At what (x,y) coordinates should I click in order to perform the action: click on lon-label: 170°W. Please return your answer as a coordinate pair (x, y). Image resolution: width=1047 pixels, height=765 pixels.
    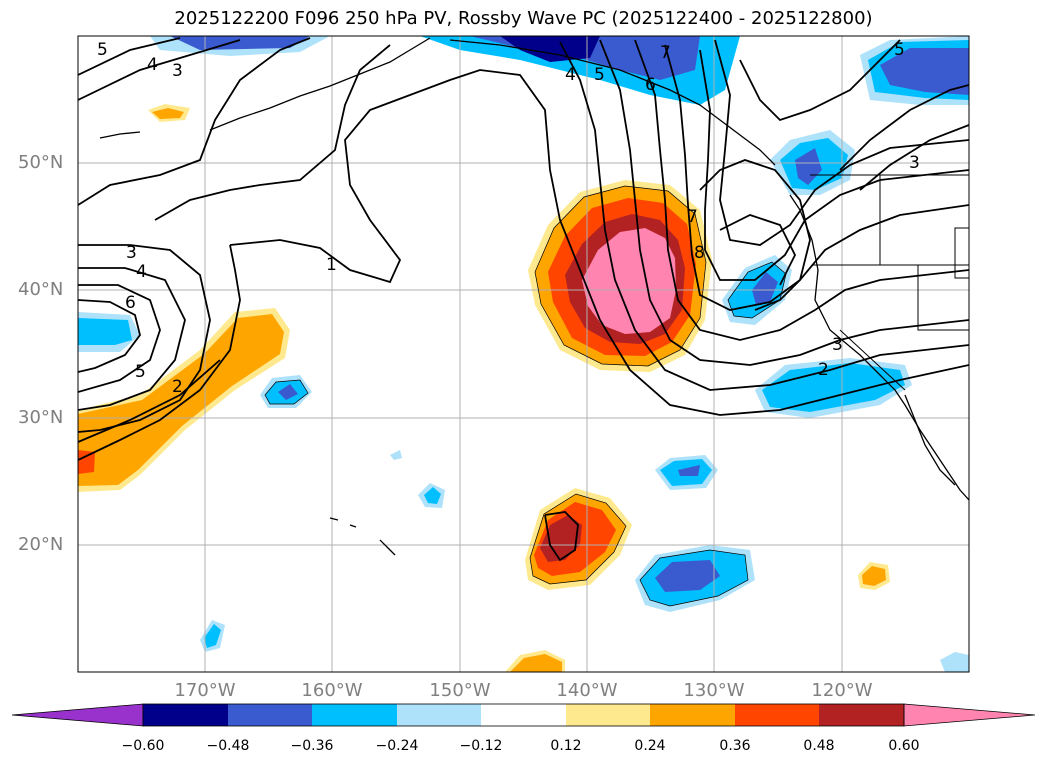
    Looking at the image, I should click on (205, 690).